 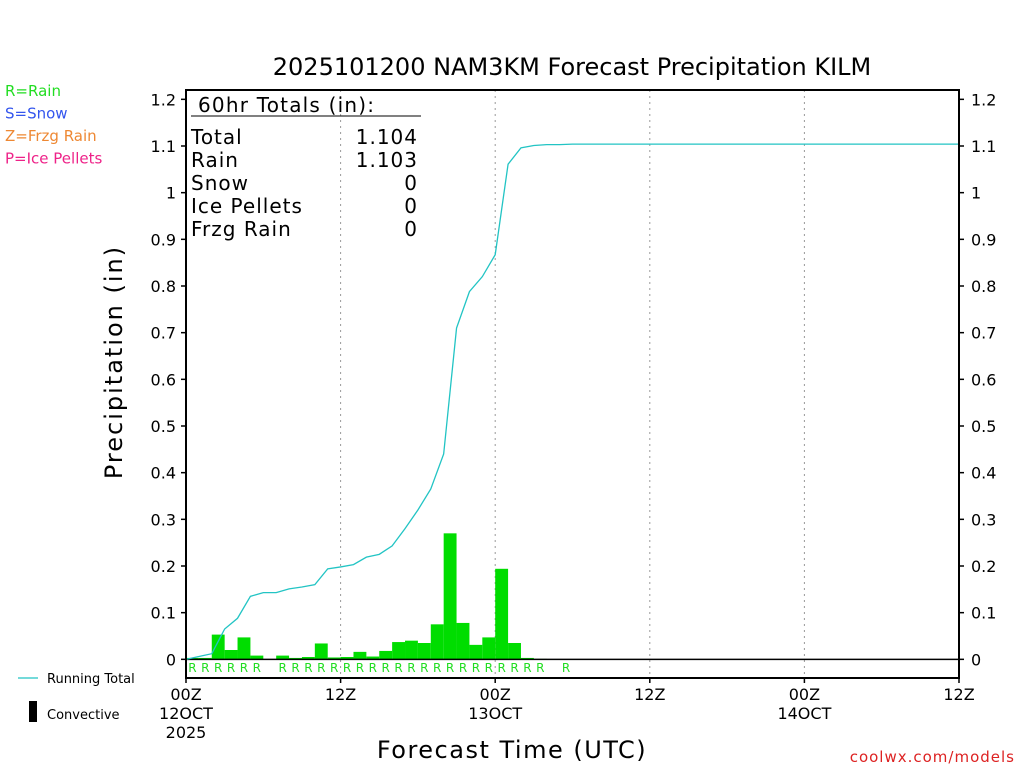 I want to click on type-letter-hour-27: R, so click(x=527, y=668).